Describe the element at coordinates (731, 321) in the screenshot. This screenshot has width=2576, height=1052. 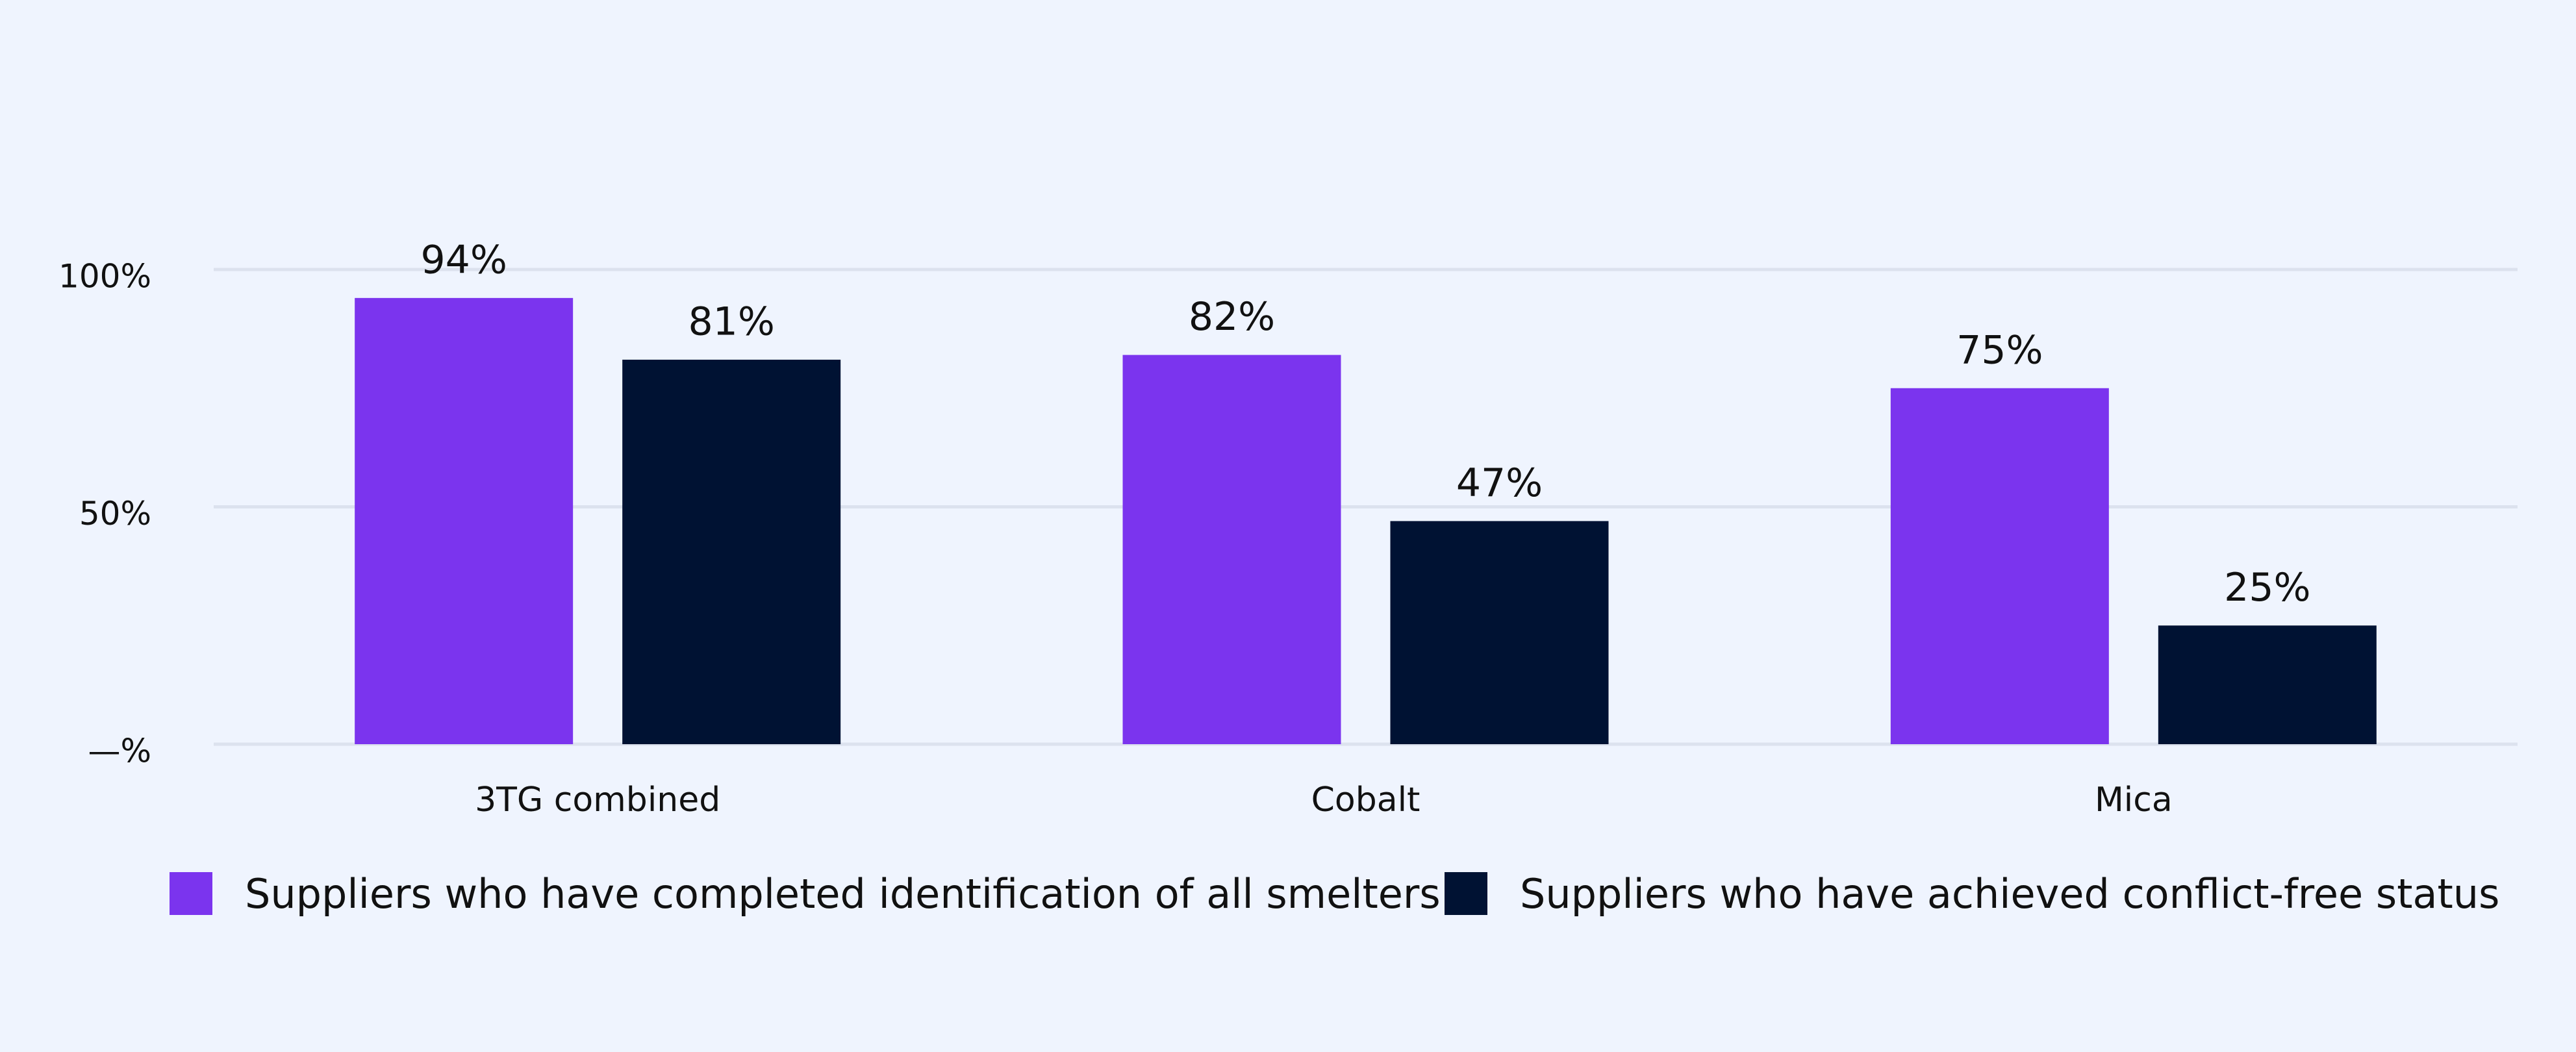
I see `value-label: 81%` at that location.